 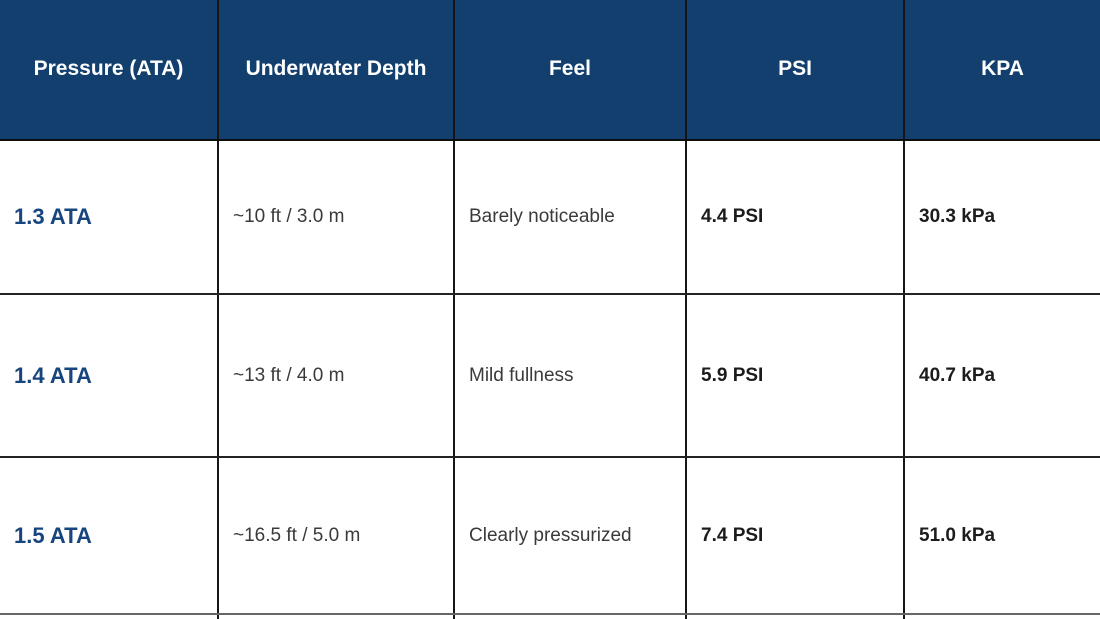 What do you see at coordinates (337, 69) in the screenshot?
I see `header-cell-underwater-depth: Underwater Depth` at bounding box center [337, 69].